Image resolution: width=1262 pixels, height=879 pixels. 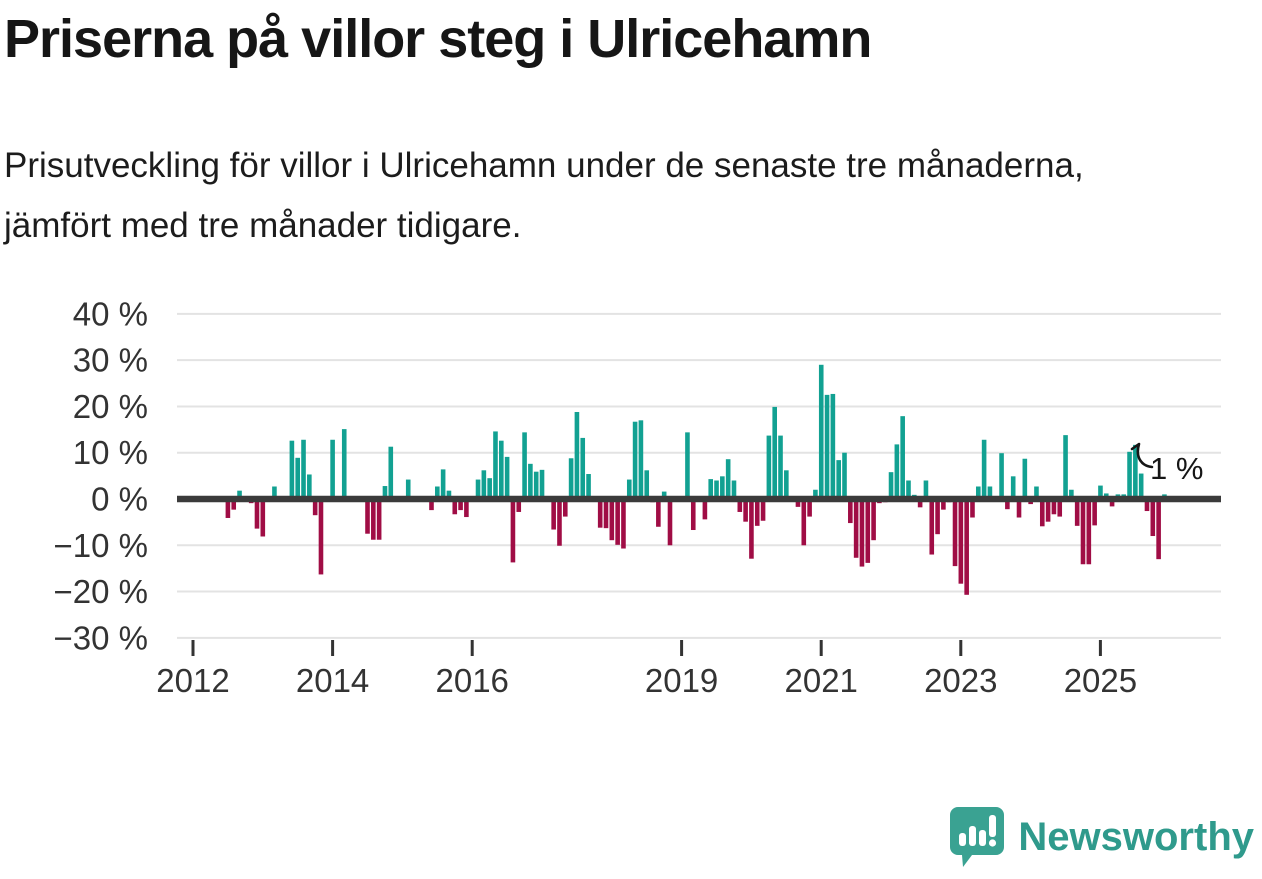 What do you see at coordinates (101, 637) in the screenshot?
I see `y-axis-label: −30 %` at bounding box center [101, 637].